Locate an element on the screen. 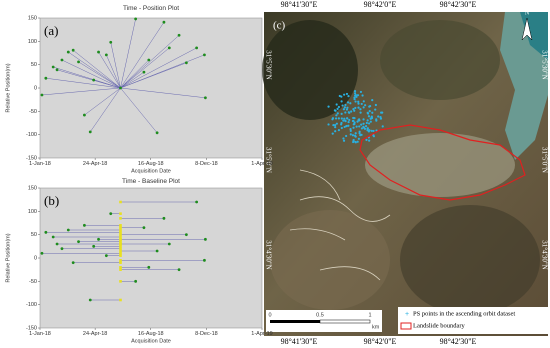  lat-label: 31°4'30"N is located at coordinates (268, 254).